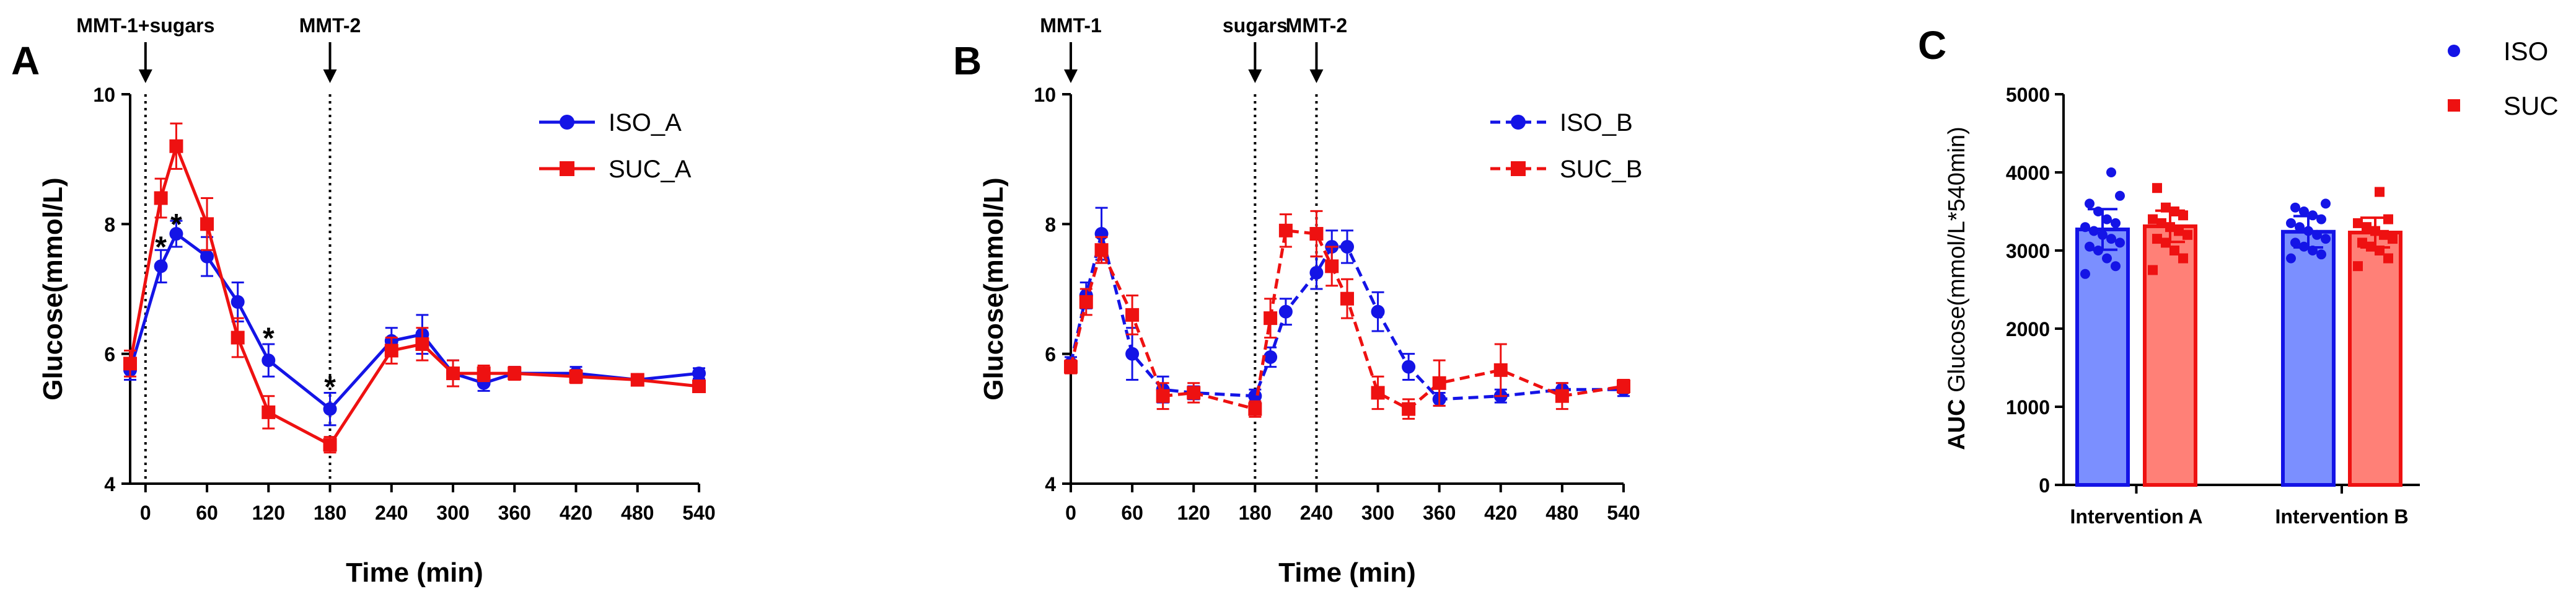  I want to click on series-suc-a, so click(415, 288).